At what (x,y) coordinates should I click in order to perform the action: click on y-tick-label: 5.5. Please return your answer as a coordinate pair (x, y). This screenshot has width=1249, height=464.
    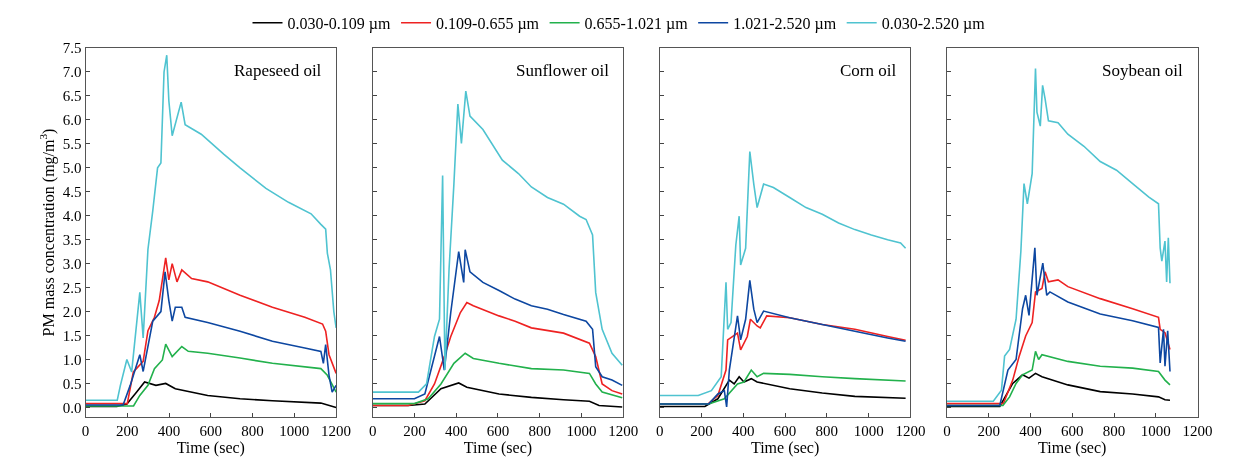
    Looking at the image, I should click on (72, 144).